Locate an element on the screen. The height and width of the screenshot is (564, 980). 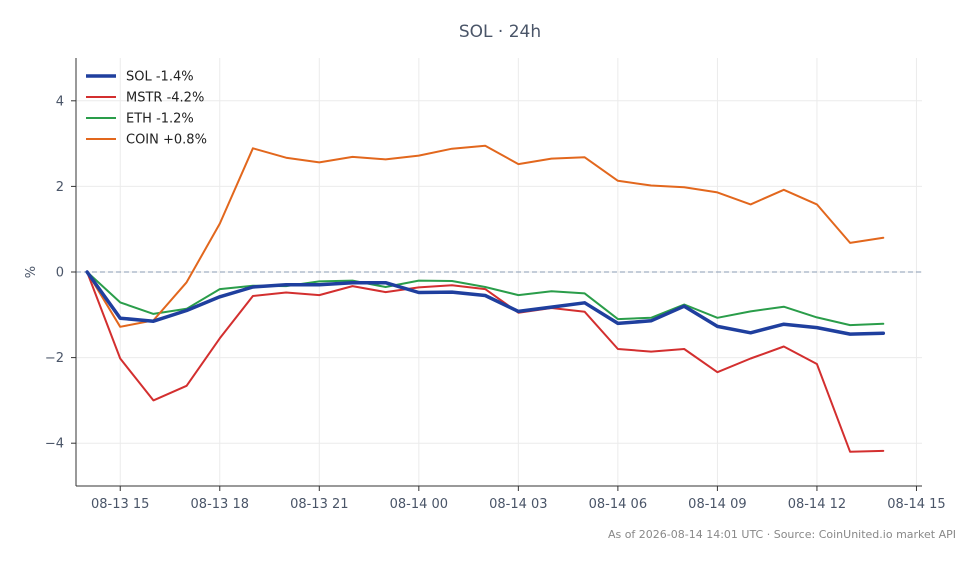
x-tick-label: 08-14 09 is located at coordinates (717, 504).